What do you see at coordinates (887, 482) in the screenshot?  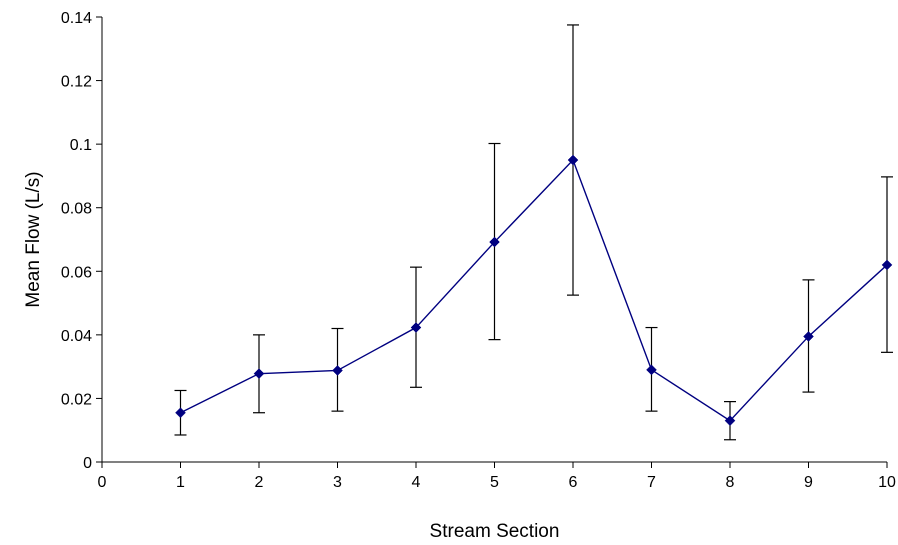 I see `x-tick-label: 10` at bounding box center [887, 482].